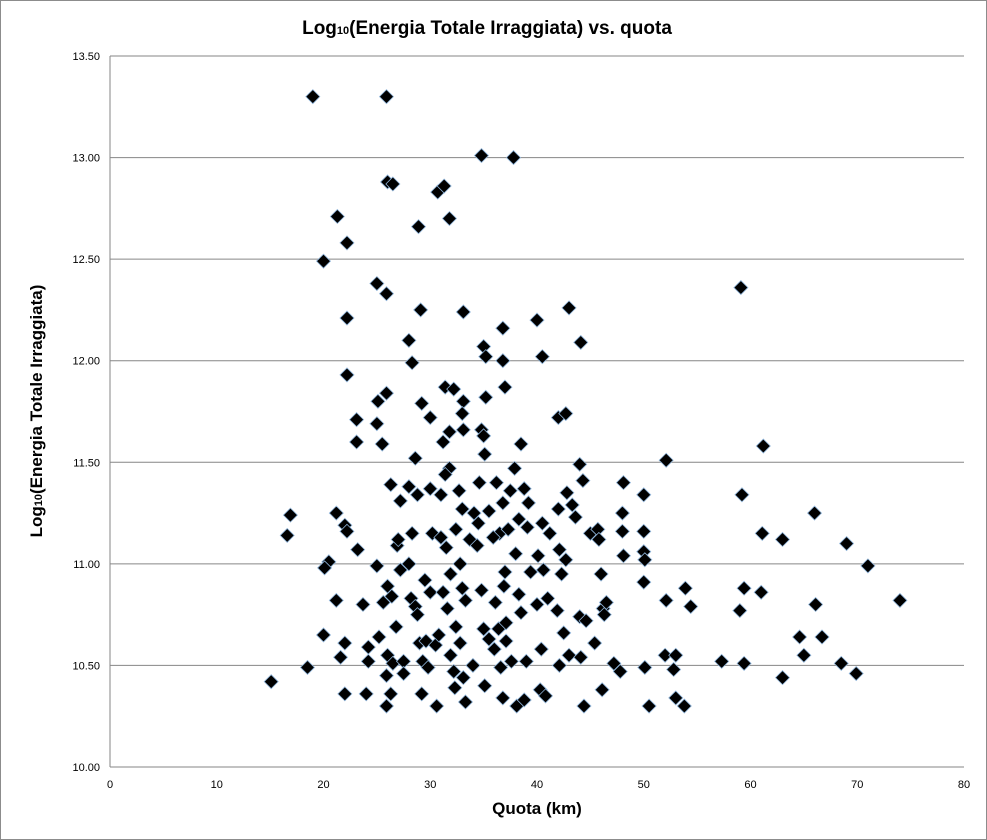 This screenshot has height=840, width=987. I want to click on x-tick-label: 40, so click(537, 785).